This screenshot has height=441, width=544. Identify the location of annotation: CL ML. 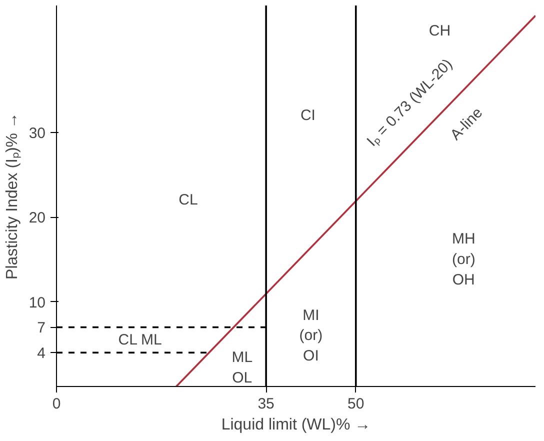
(140, 339).